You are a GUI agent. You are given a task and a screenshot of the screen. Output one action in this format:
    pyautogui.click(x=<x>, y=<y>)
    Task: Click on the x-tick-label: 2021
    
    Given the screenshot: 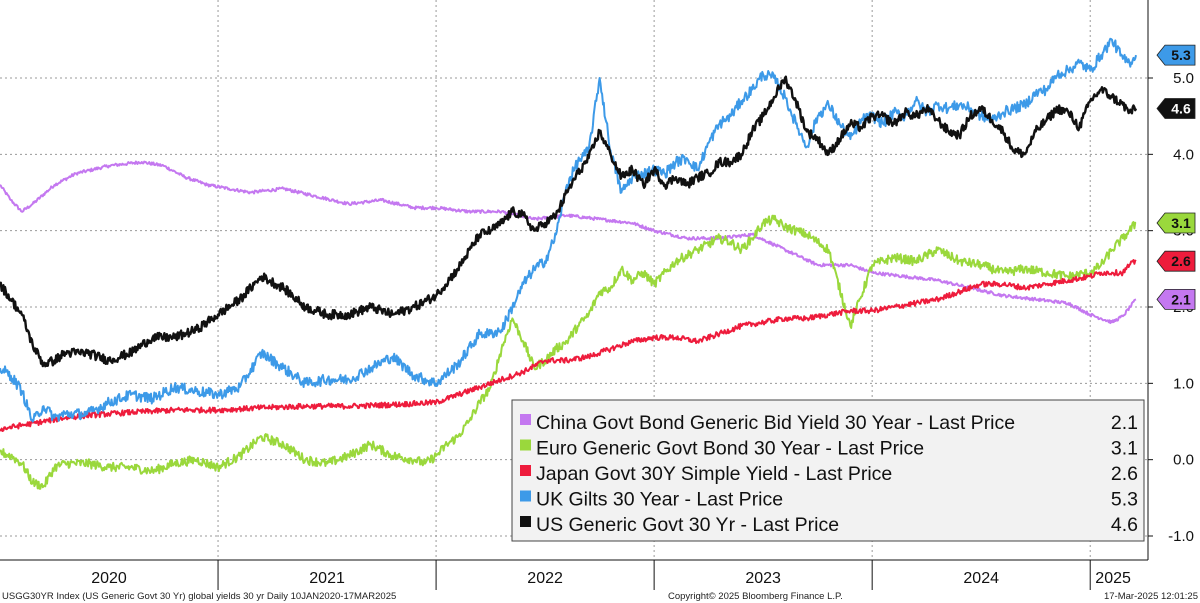 What is the action you would take?
    pyautogui.click(x=327, y=578)
    